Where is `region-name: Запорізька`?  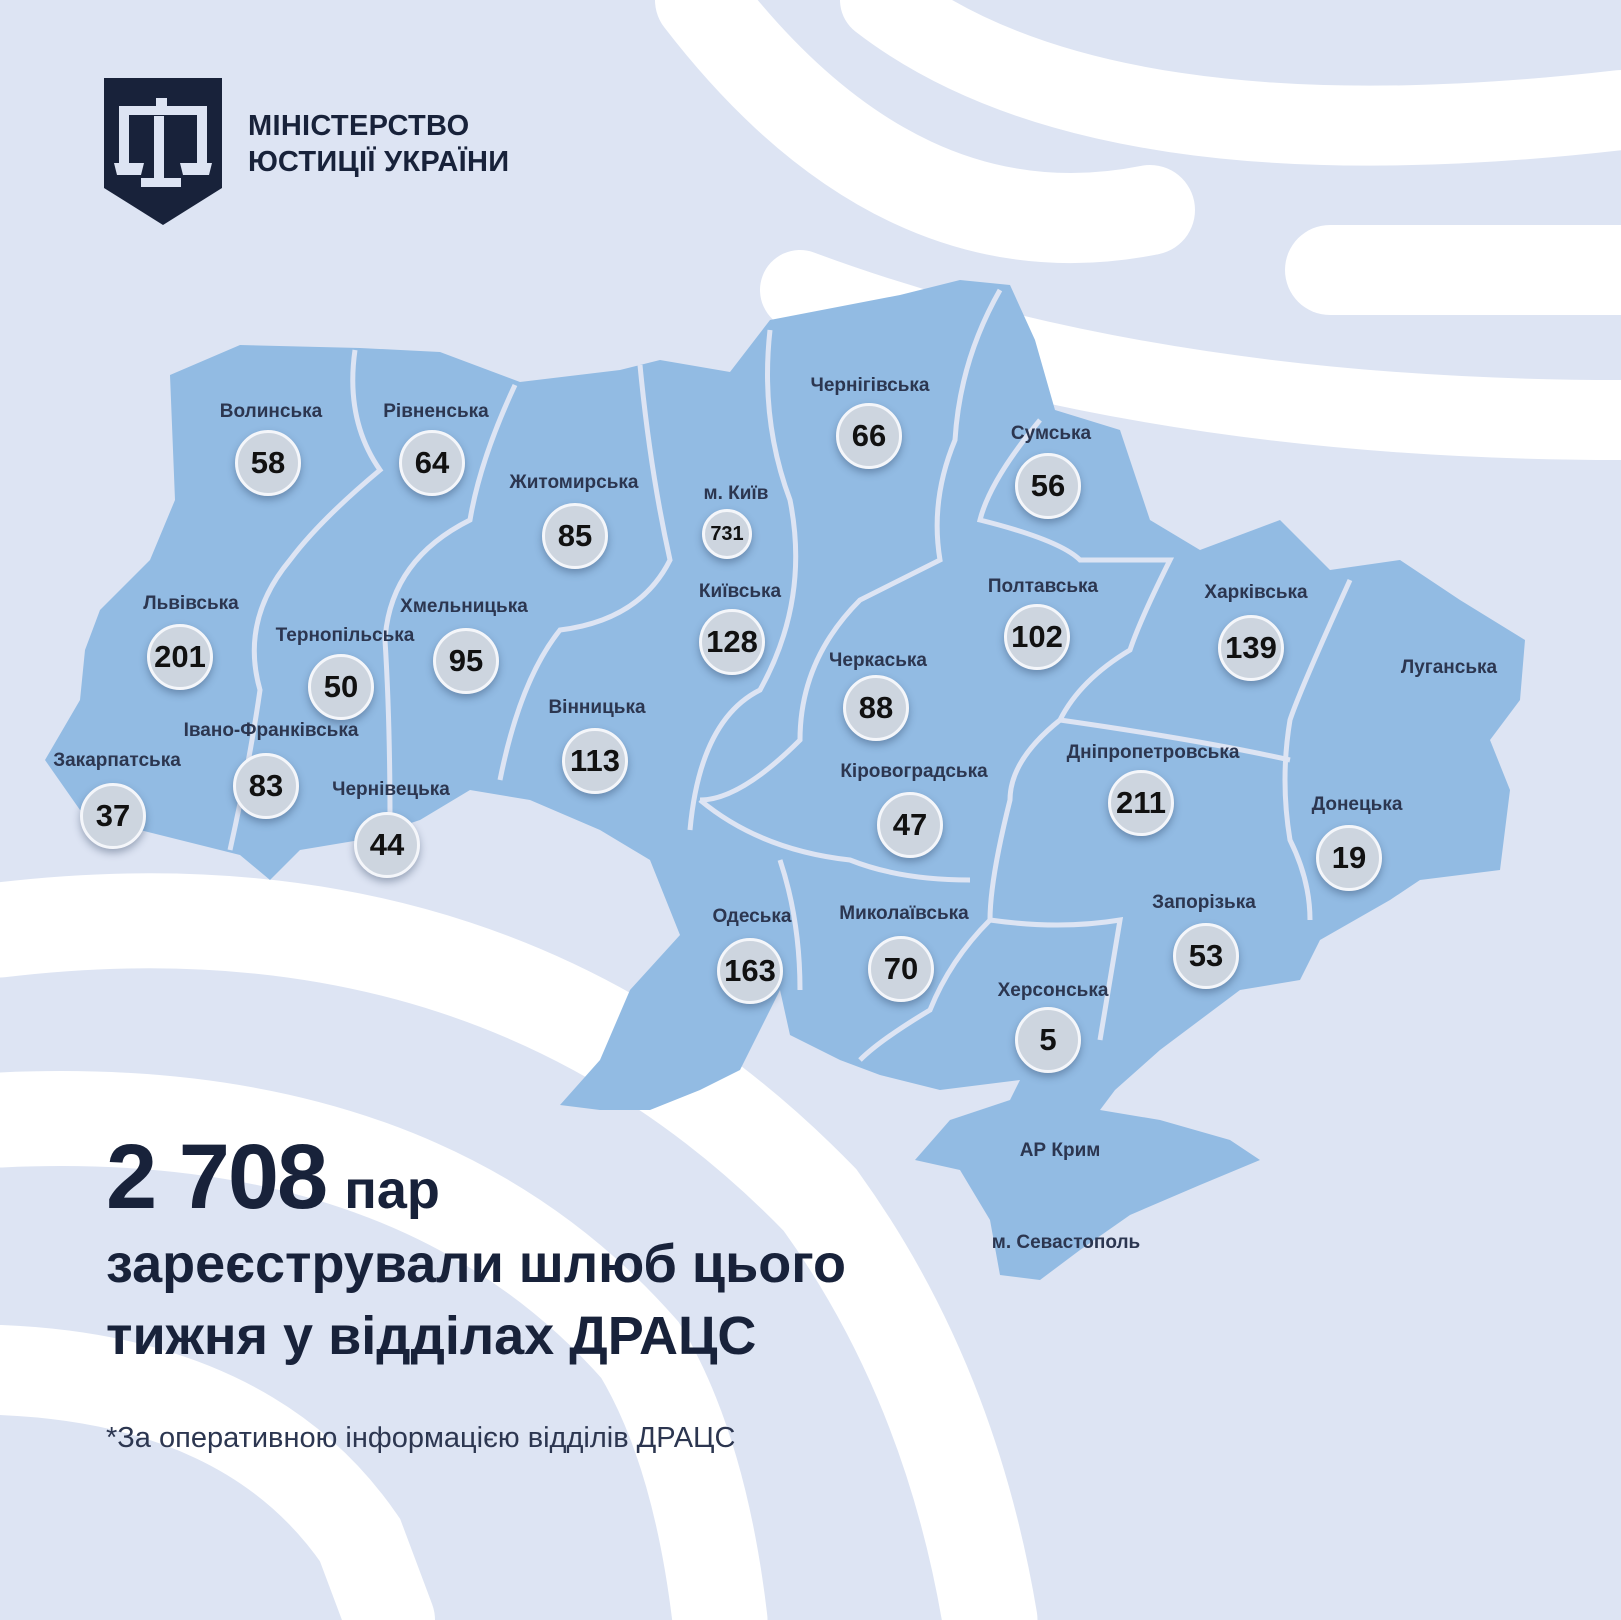 region-name: Запорізька is located at coordinates (1204, 902).